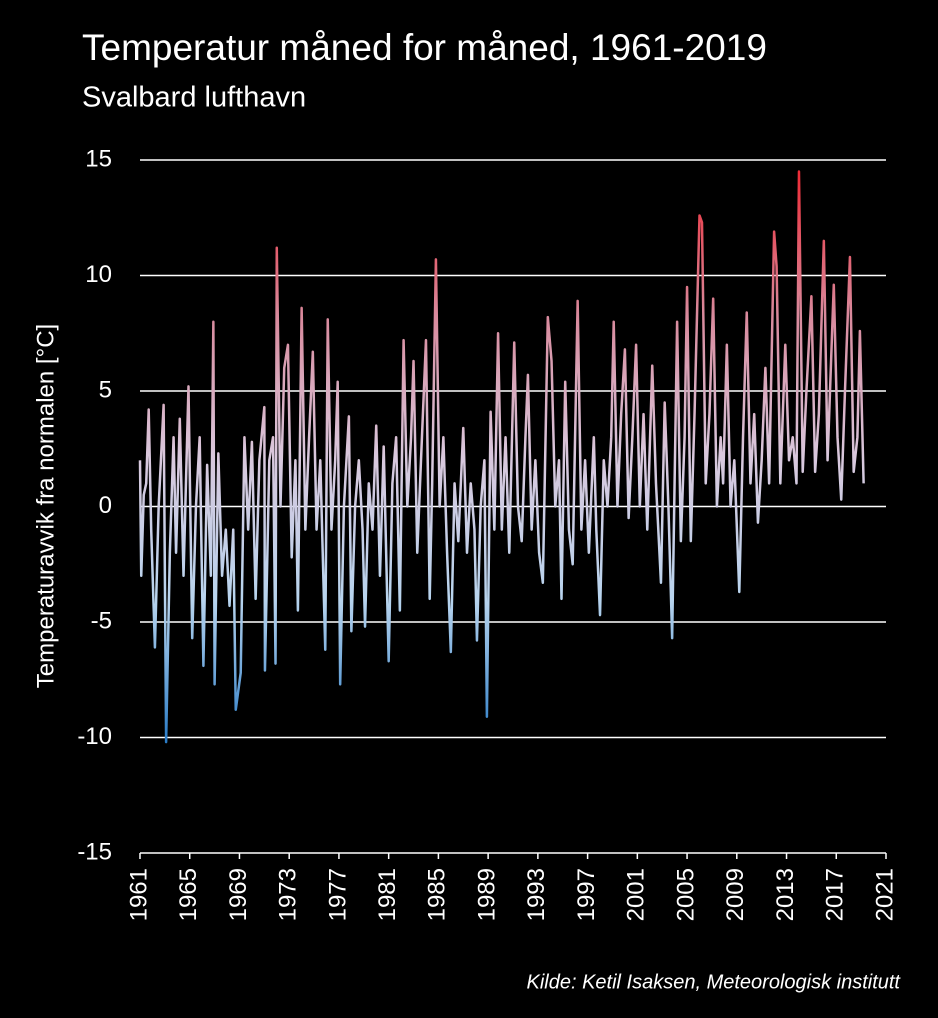 The width and height of the screenshot is (938, 1018). What do you see at coordinates (884, 894) in the screenshot?
I see `x-tick-label: 2021` at bounding box center [884, 894].